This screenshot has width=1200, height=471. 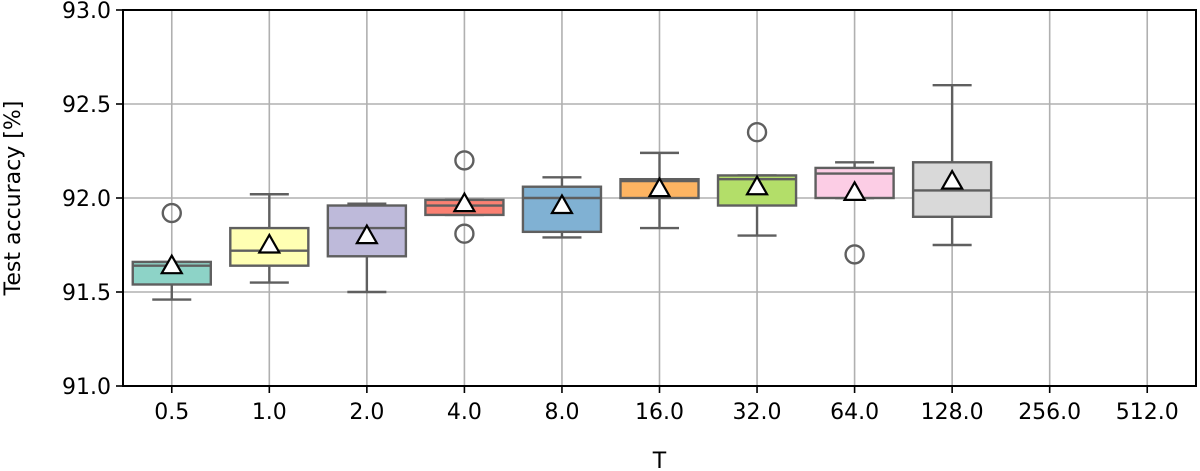 I want to click on x-tick-label: 512.0, so click(x=1147, y=412).